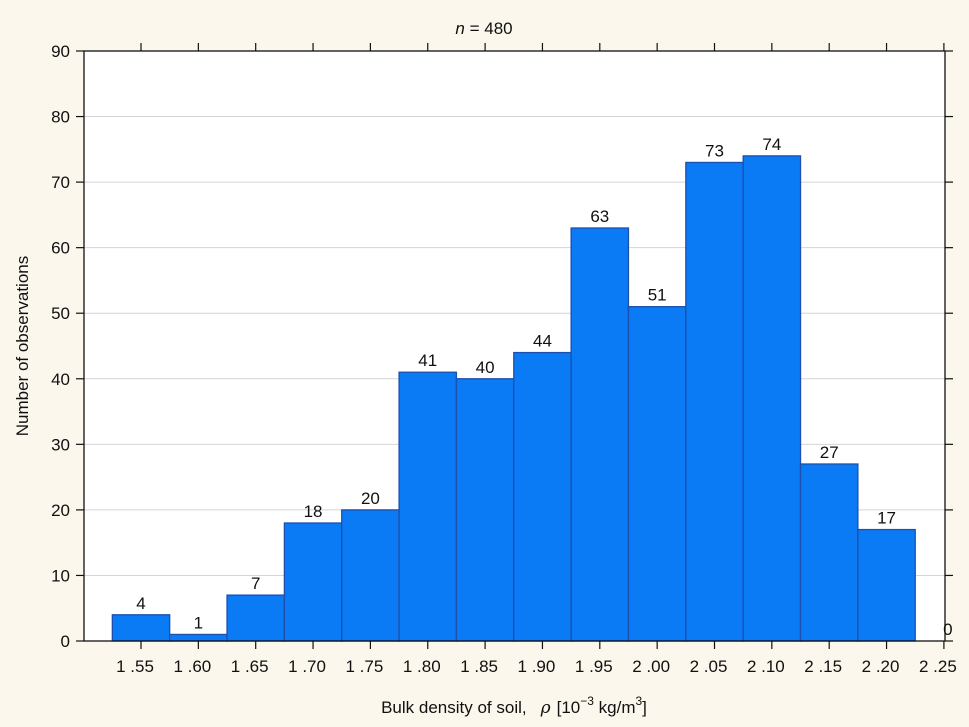 The width and height of the screenshot is (969, 727). I want to click on bar-value-label-14: 0, so click(947, 629).